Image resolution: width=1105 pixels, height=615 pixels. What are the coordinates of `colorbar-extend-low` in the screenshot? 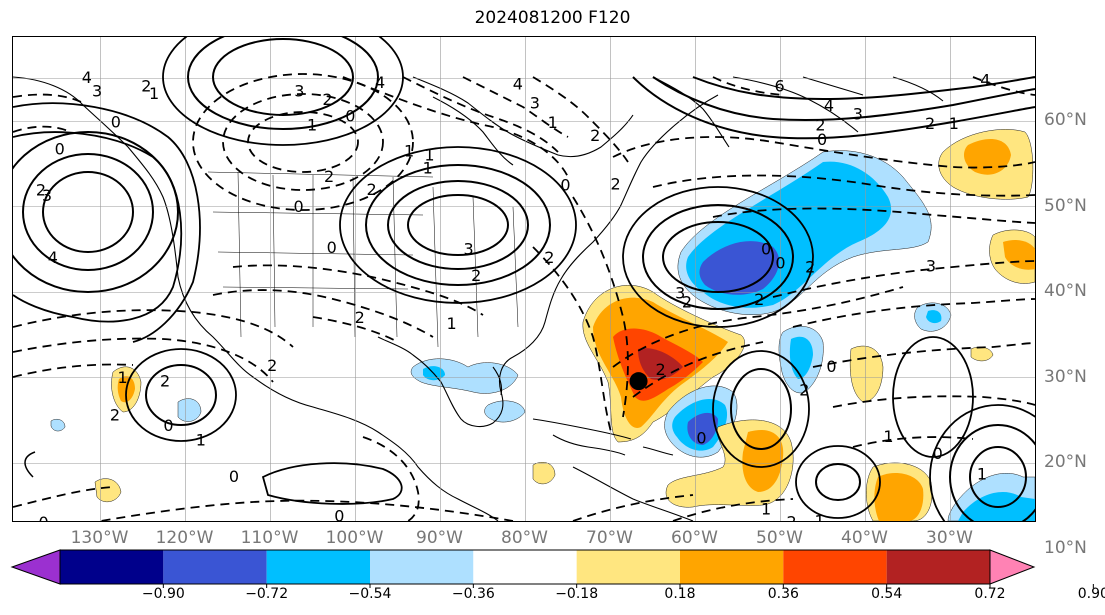 It's located at (35, 567).